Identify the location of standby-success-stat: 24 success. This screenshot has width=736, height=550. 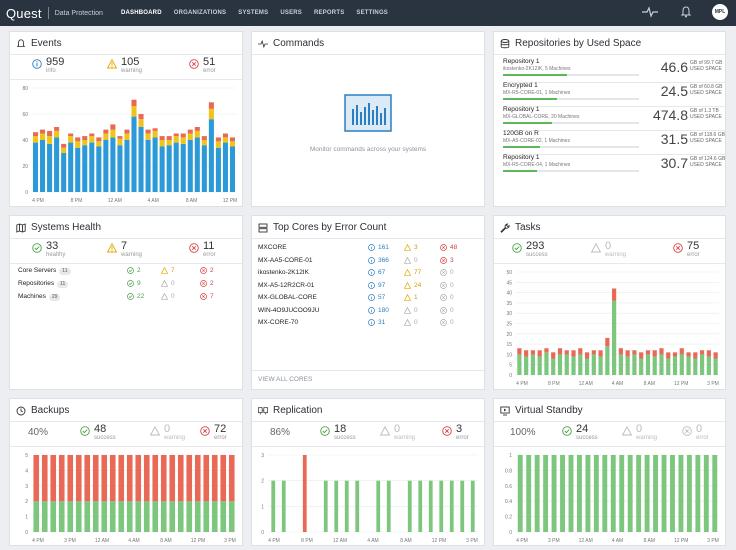
(580, 433).